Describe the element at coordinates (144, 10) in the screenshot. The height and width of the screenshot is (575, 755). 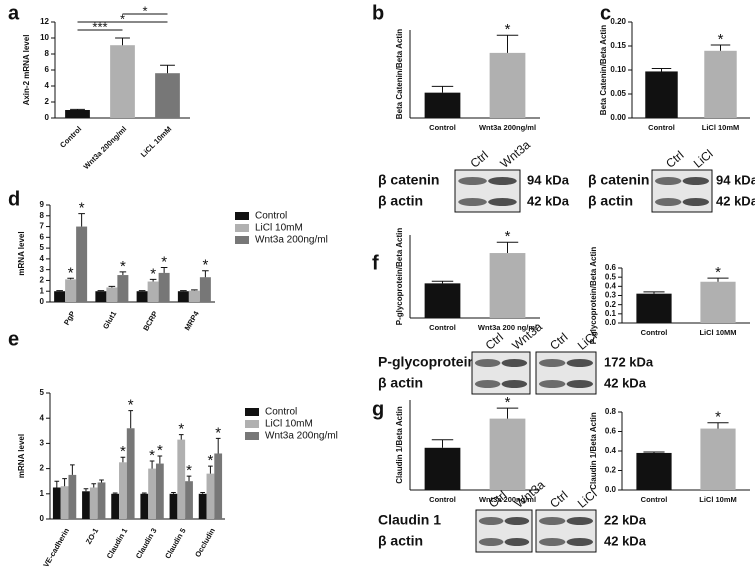
I see `bracket-label: *` at that location.